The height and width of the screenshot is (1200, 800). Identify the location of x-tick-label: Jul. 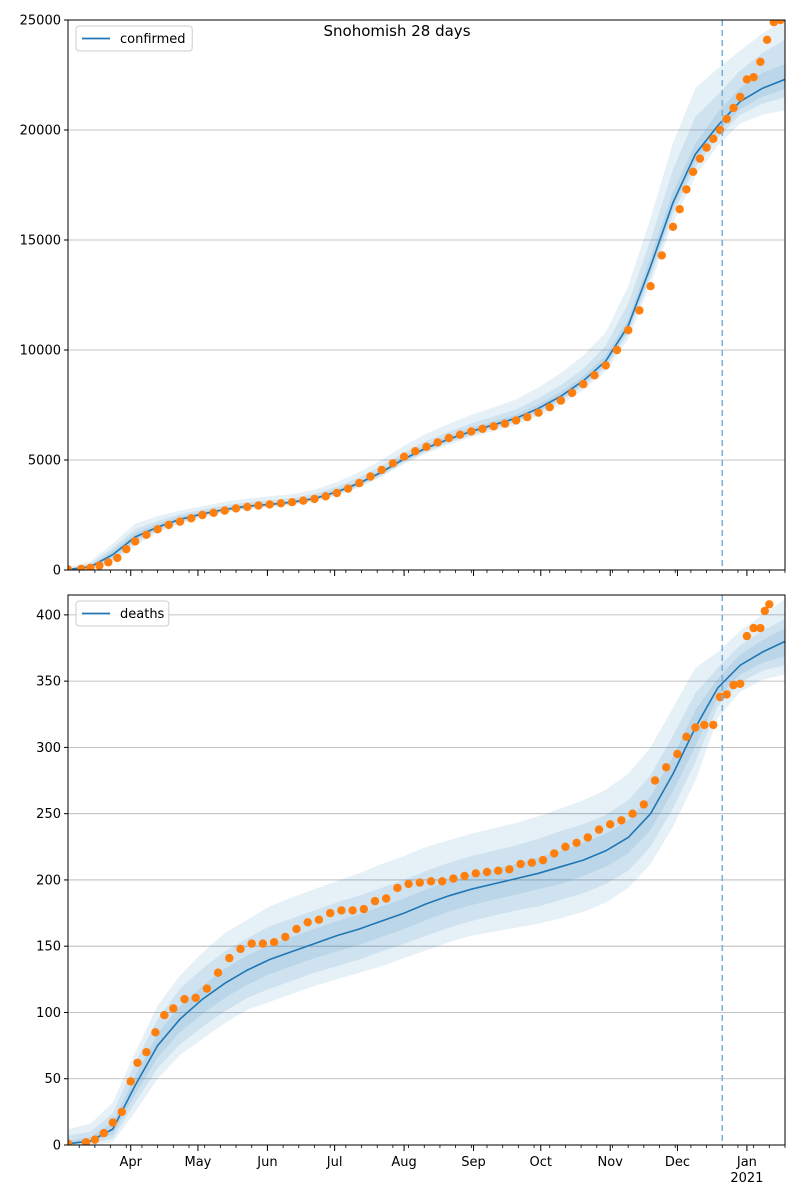
(334, 1162).